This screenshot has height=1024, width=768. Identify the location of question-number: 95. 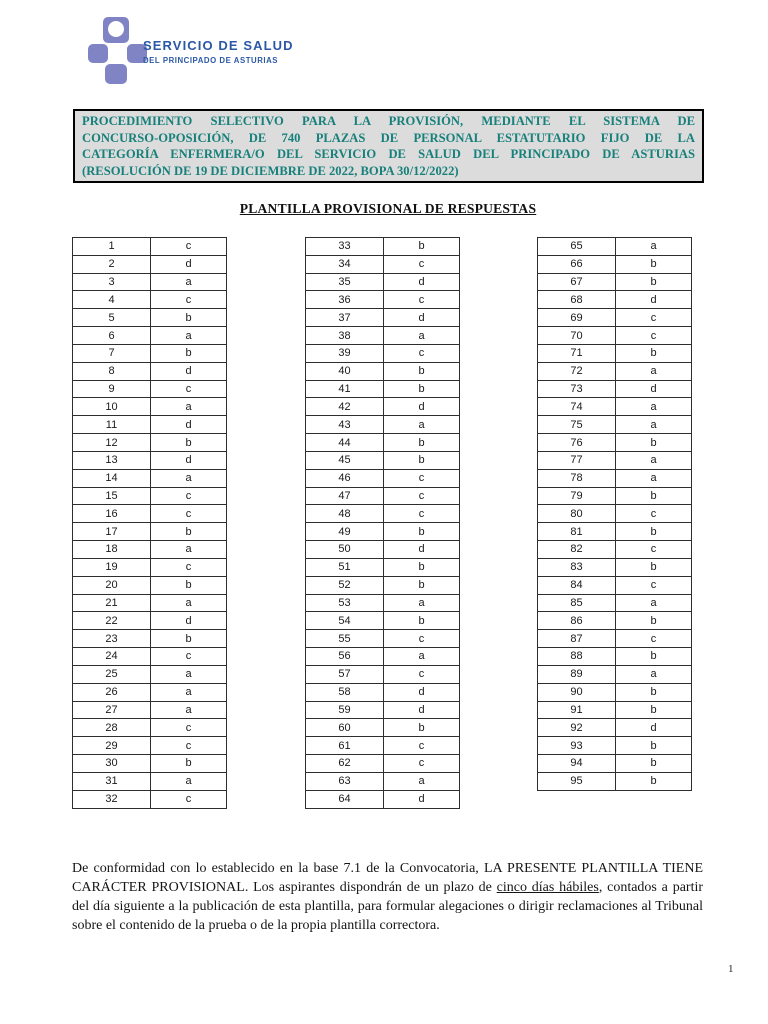
(576, 781).